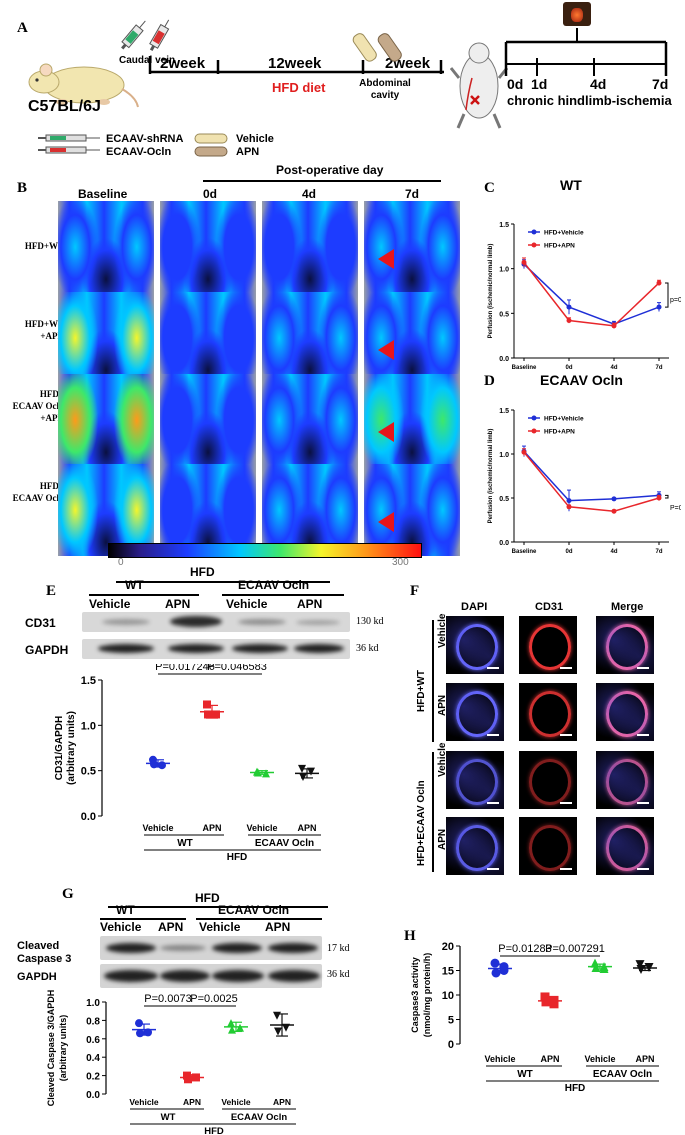 The width and height of the screenshot is (685, 1135). Describe the element at coordinates (69, 144) in the screenshot. I see `legend-syringe-icons` at that location.